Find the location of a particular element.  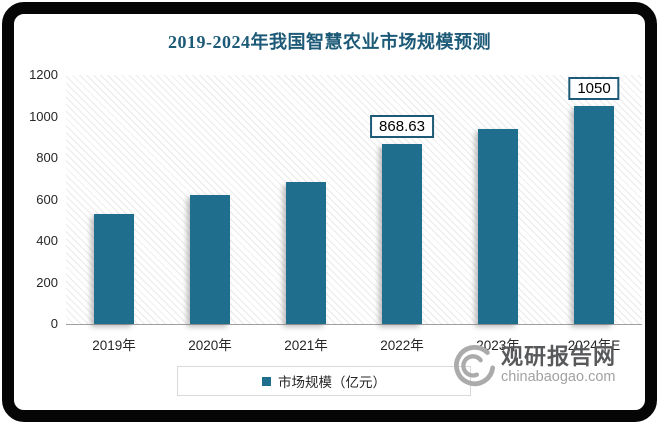

x-axis-label: 2022年 is located at coordinates (402, 345).